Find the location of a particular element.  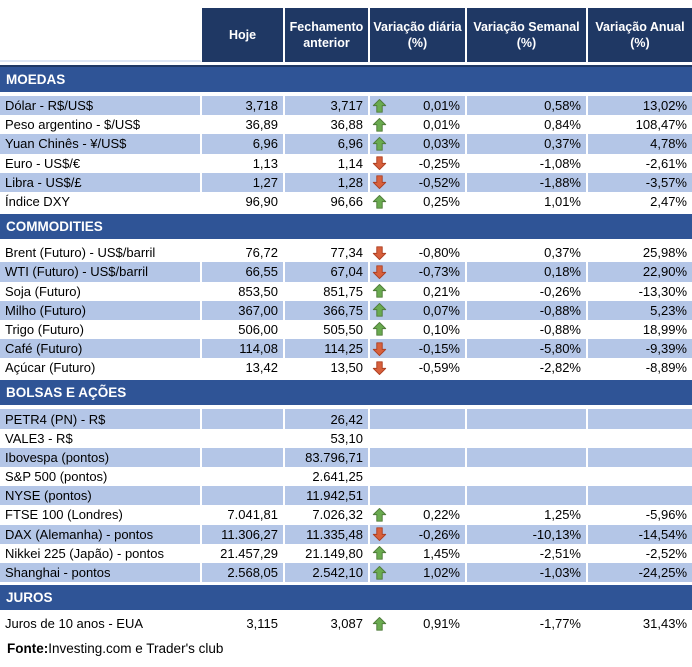

source-text: Investing.com e Trader's club is located at coordinates (136, 648).